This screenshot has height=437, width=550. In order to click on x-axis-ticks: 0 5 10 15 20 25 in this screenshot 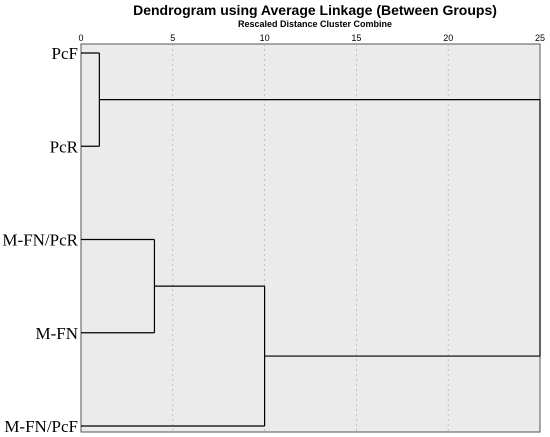, I will do `click(311, 38)`.